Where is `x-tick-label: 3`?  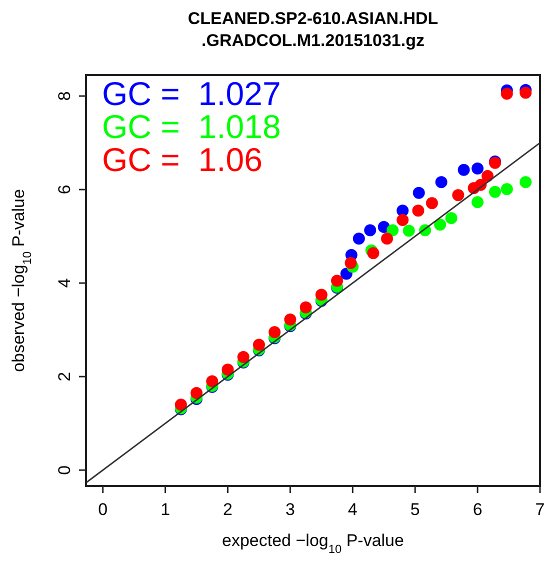 x-tick-label: 3 is located at coordinates (290, 509).